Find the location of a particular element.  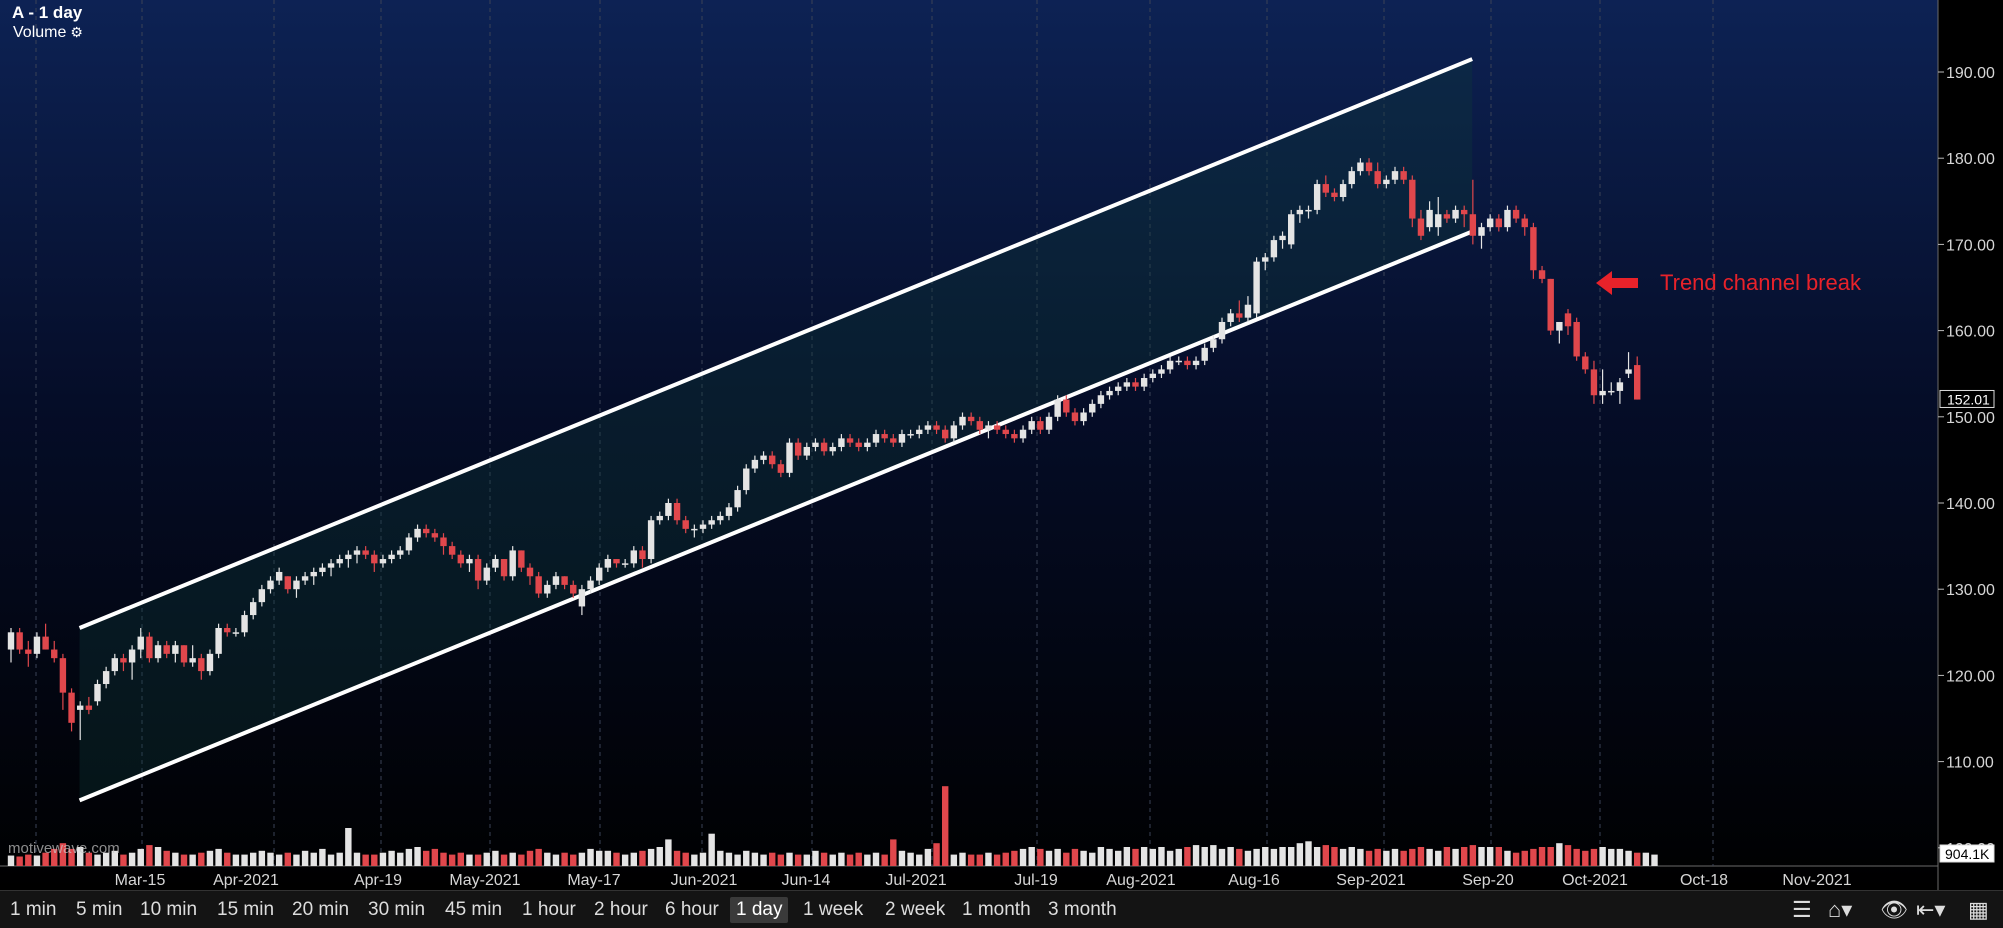

timeframe-5-min: 5 min is located at coordinates (99, 909).